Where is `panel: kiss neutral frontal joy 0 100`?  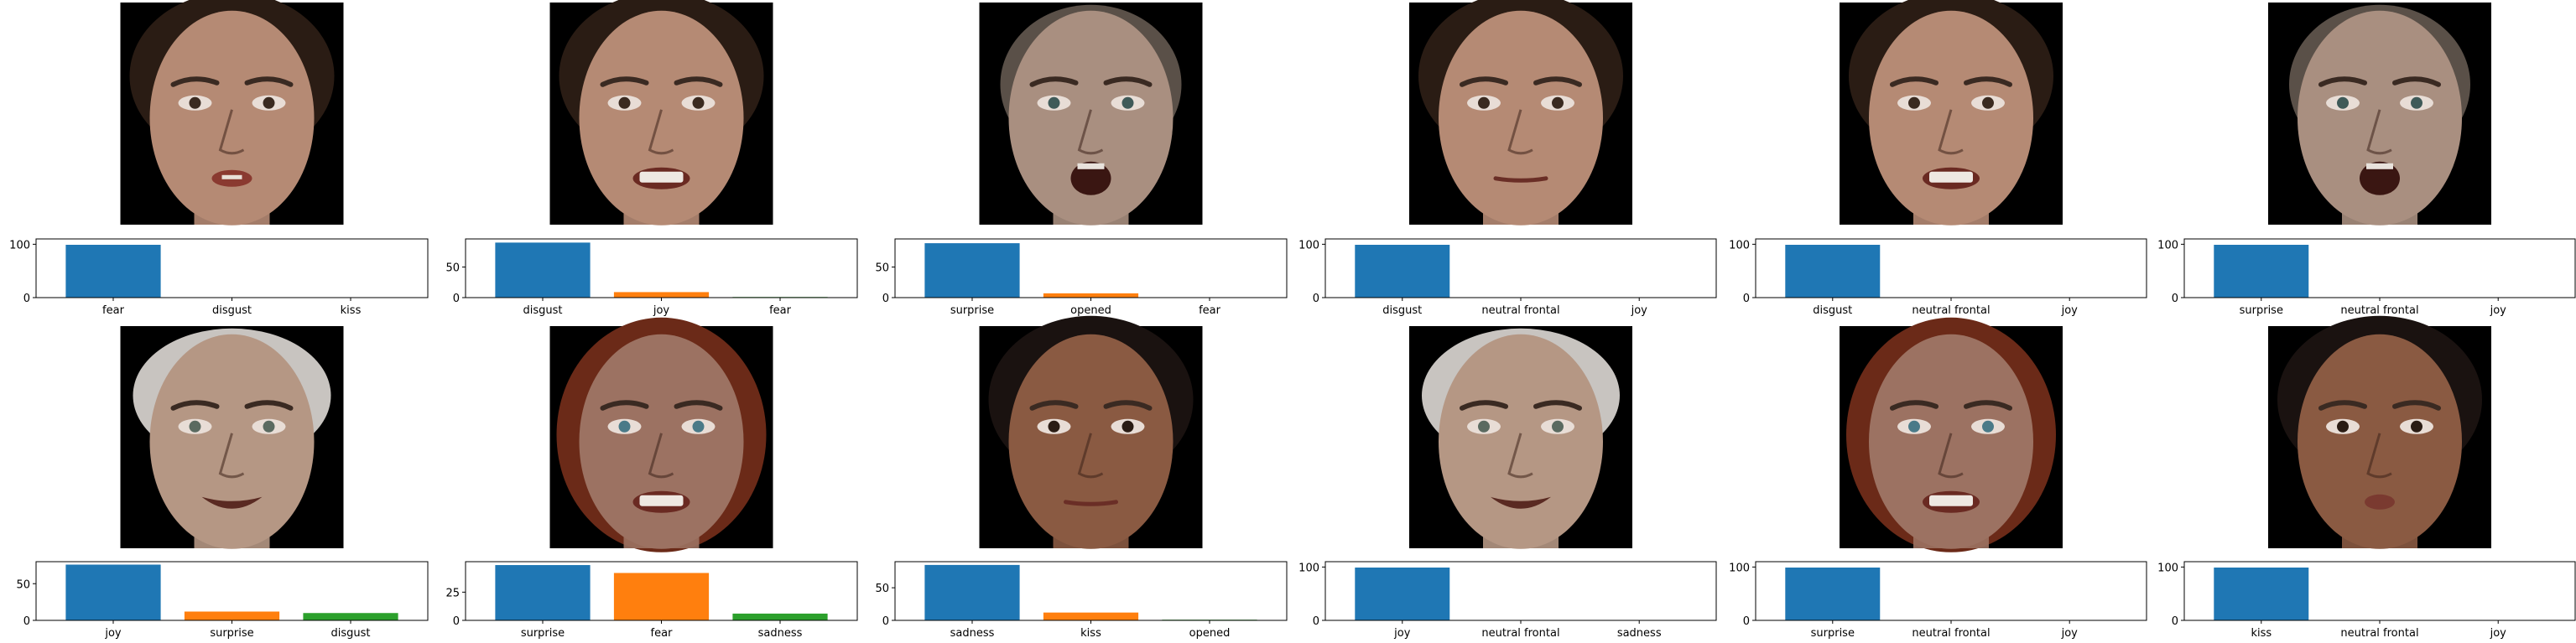
panel: kiss neutral frontal joy 0 100 is located at coordinates (2366, 478).